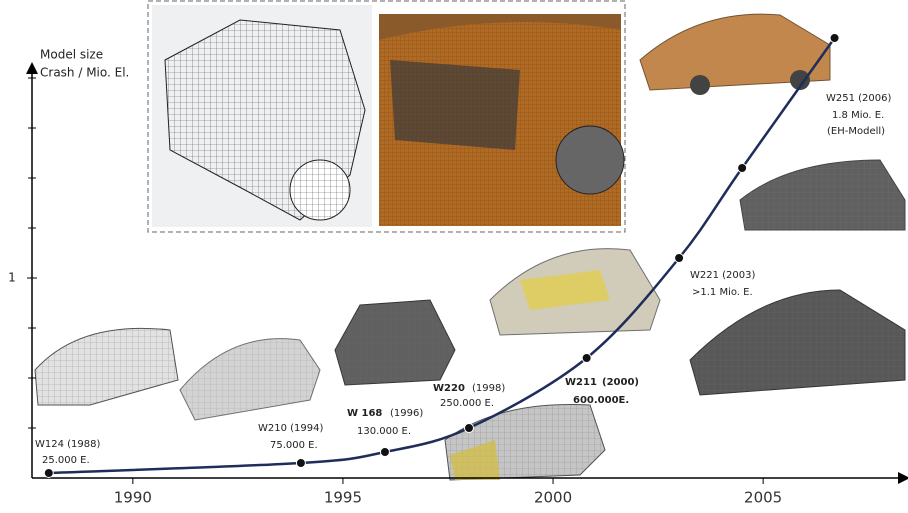  What do you see at coordinates (66, 460) in the screenshot?
I see `annotation: 25.000 E.` at bounding box center [66, 460].